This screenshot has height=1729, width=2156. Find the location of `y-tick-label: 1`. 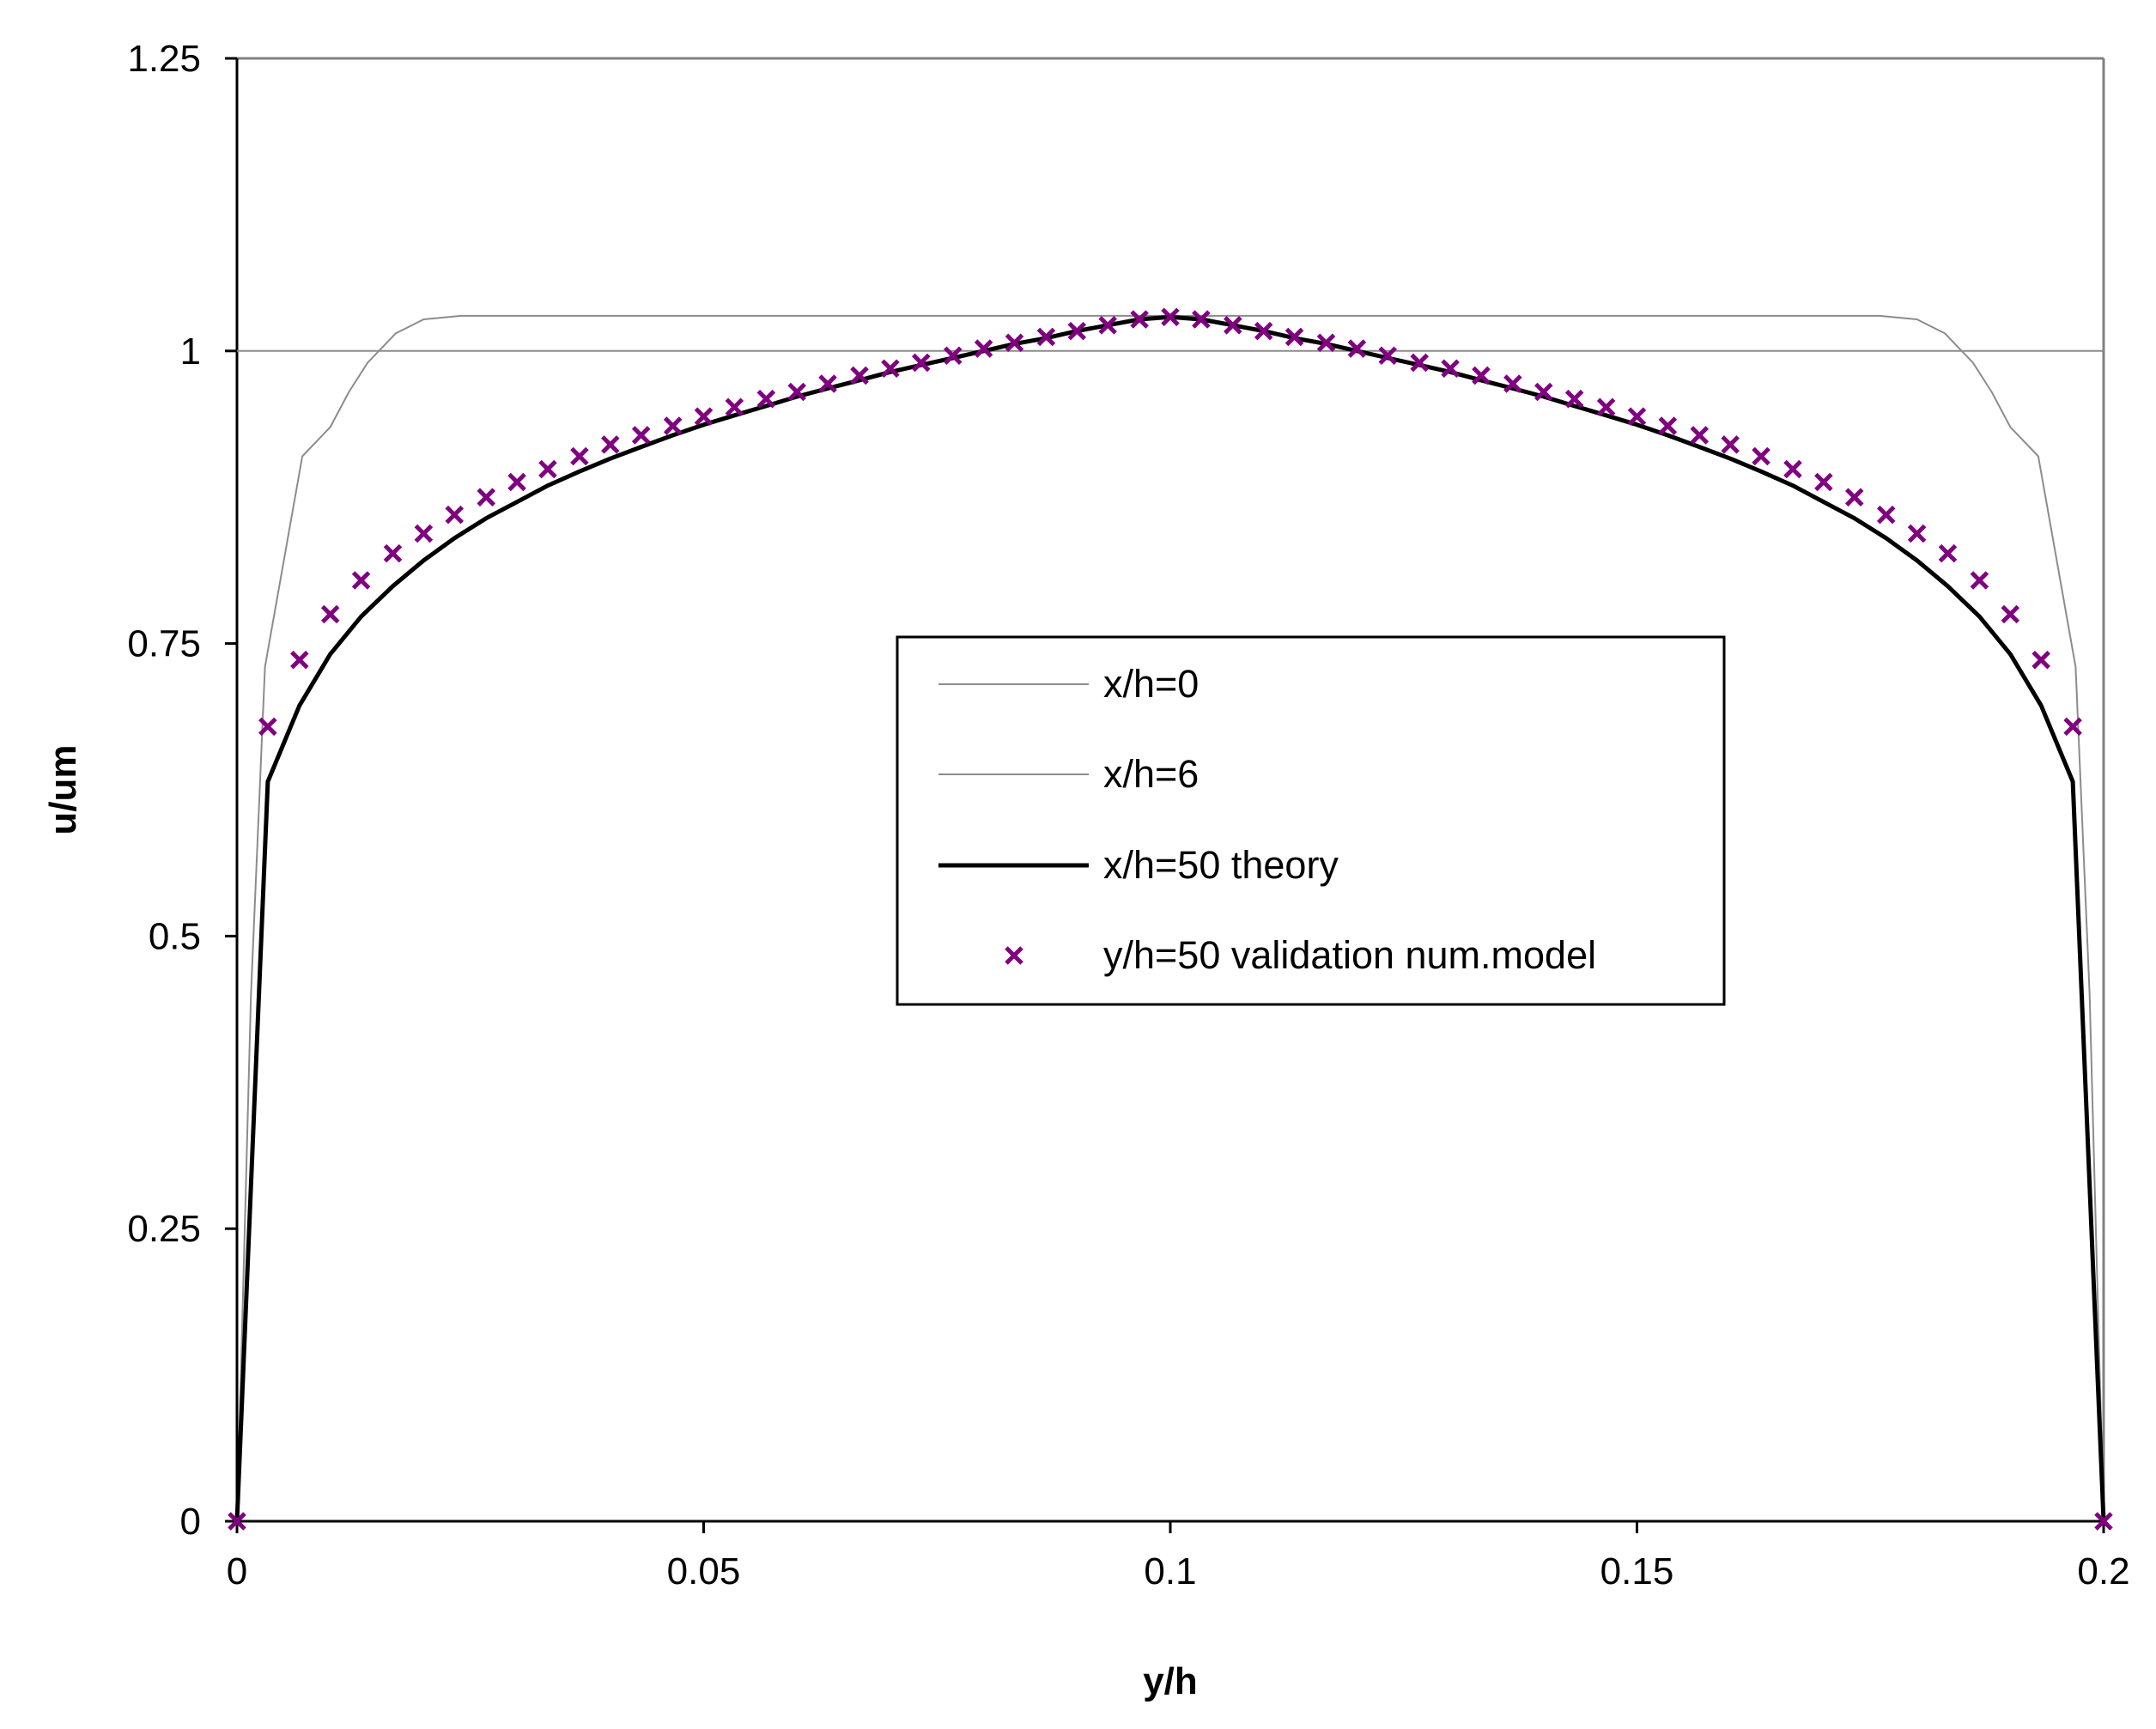

y-tick-label: 1 is located at coordinates (190, 352).